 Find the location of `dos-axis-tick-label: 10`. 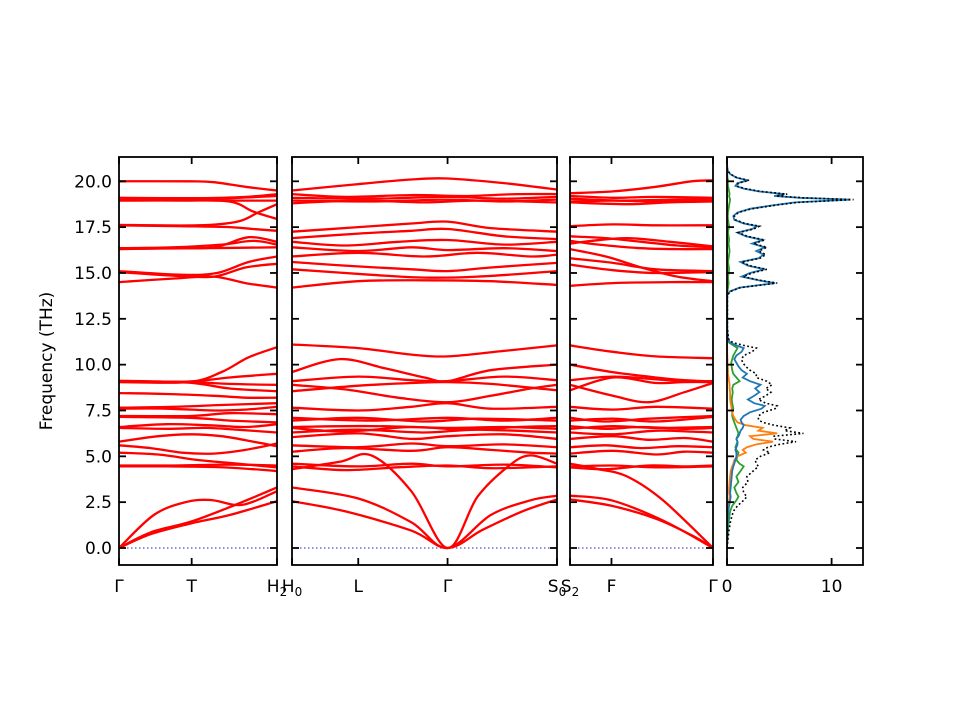

dos-axis-tick-label: 10 is located at coordinates (832, 587).